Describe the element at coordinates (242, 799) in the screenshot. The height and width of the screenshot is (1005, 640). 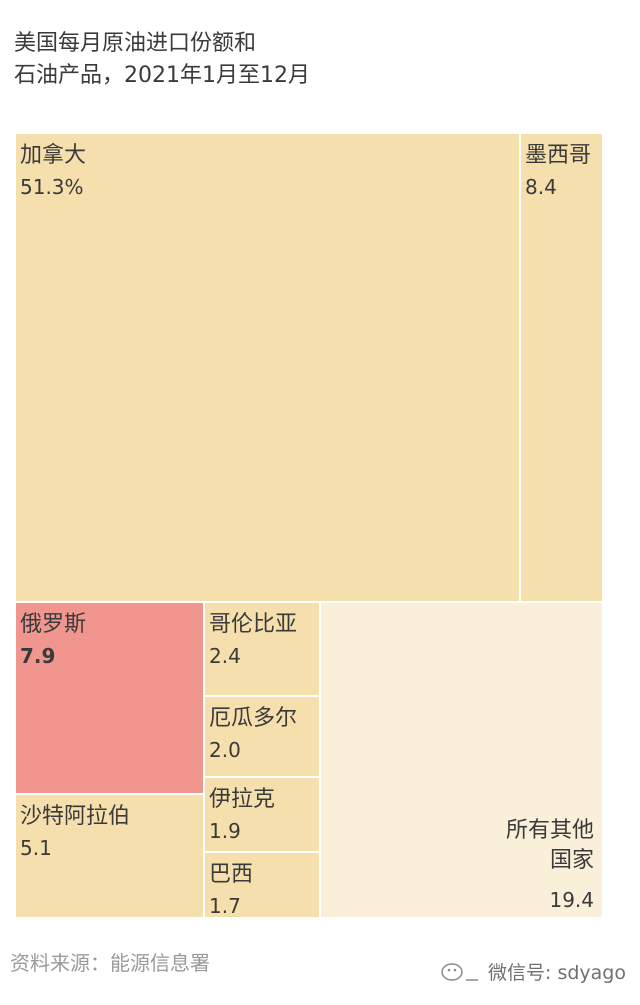
I see `tile-7-label: 伊拉克` at that location.